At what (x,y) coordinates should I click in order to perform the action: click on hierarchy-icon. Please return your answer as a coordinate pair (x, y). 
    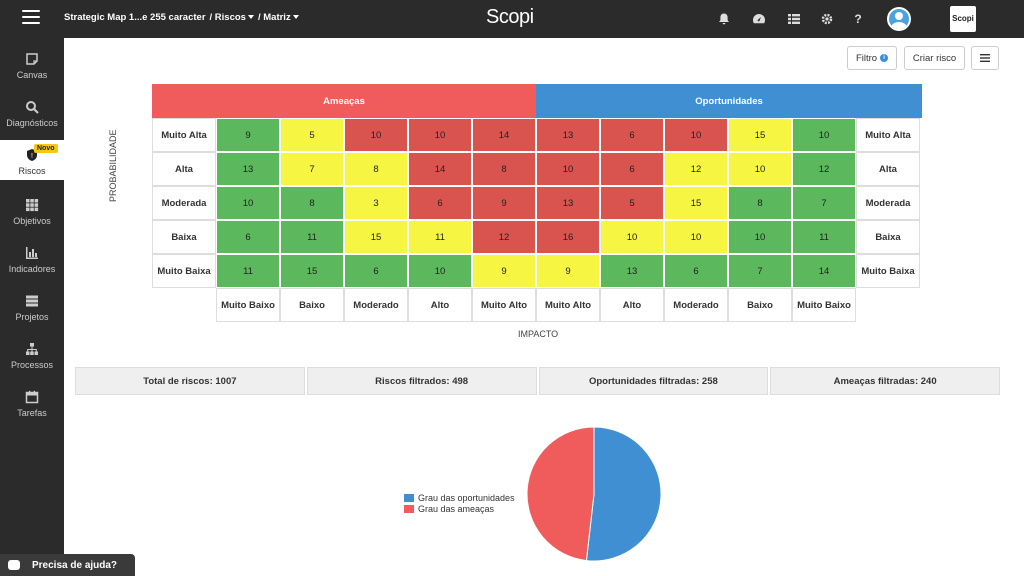
    Looking at the image, I should click on (32, 349).